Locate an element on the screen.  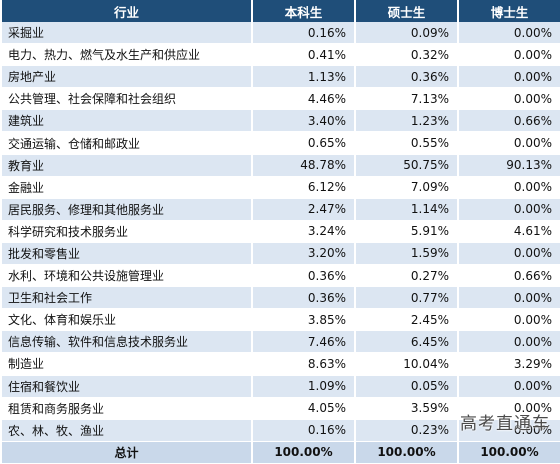
table-row: 房地产业 1.13% 0.36% 0.00% is located at coordinates (281, 77).